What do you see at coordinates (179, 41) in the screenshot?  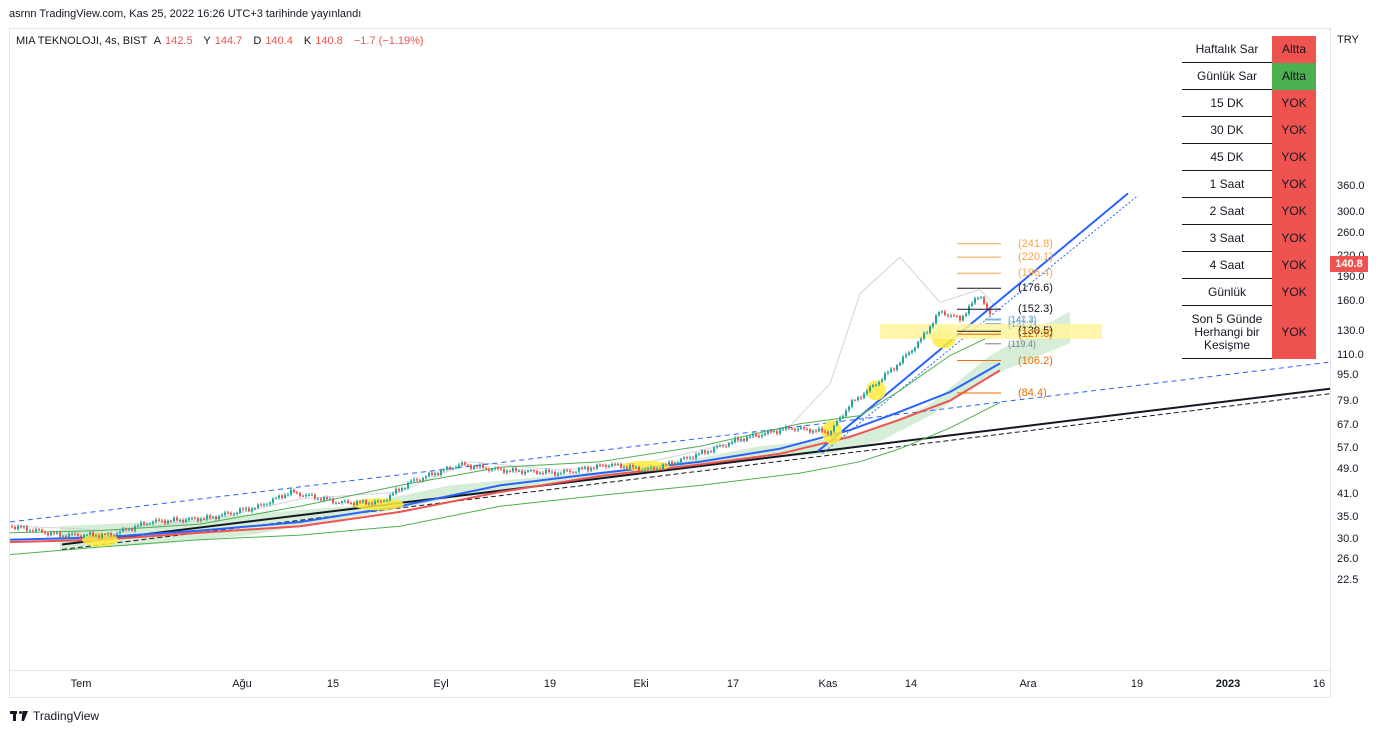 I see `open-value: 142.5` at bounding box center [179, 41].